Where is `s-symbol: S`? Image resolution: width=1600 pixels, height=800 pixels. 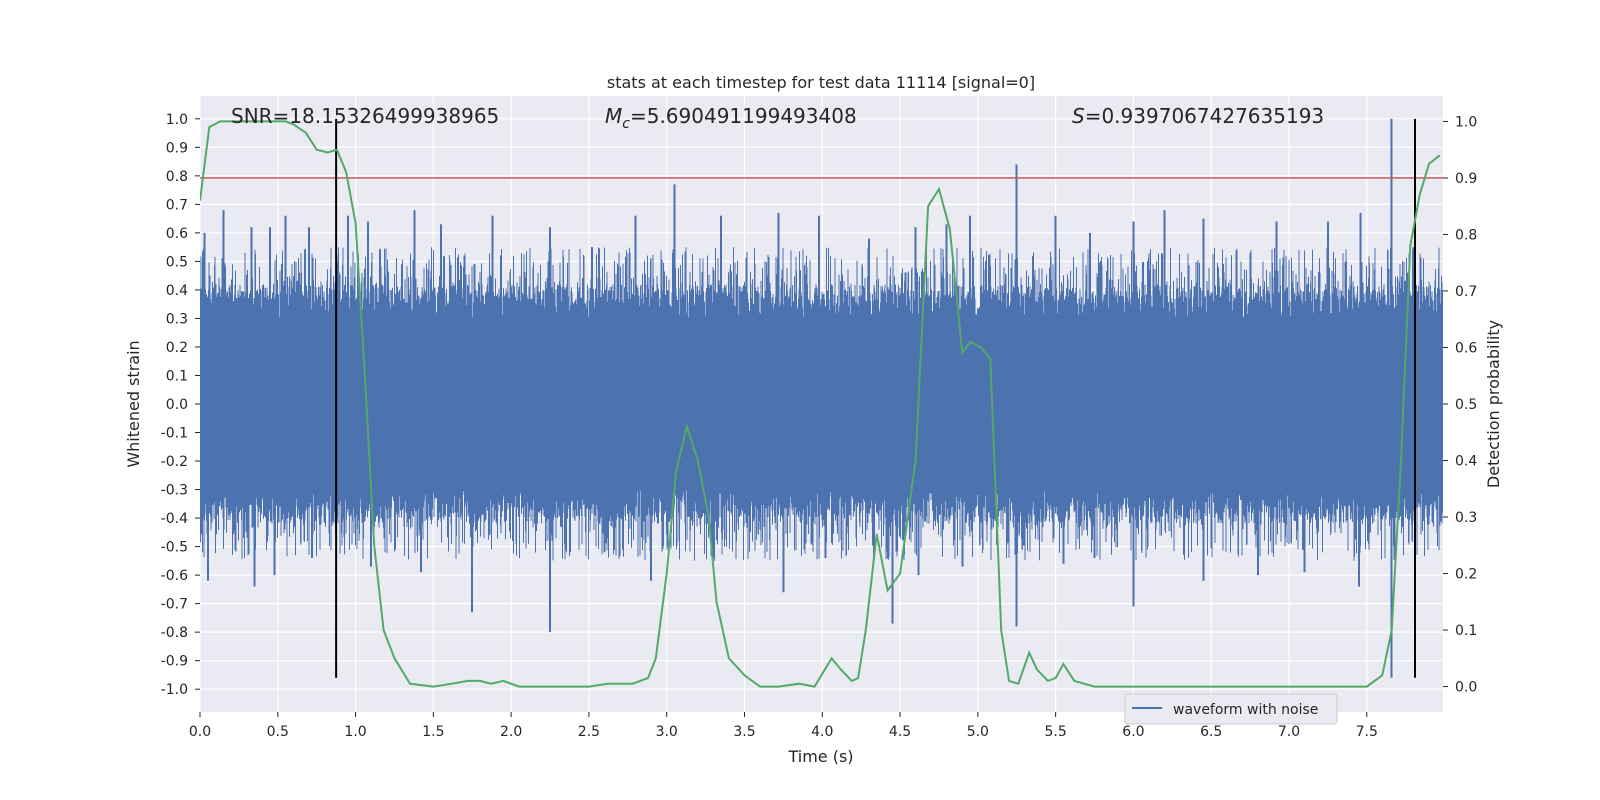 s-symbol: S is located at coordinates (1078, 116).